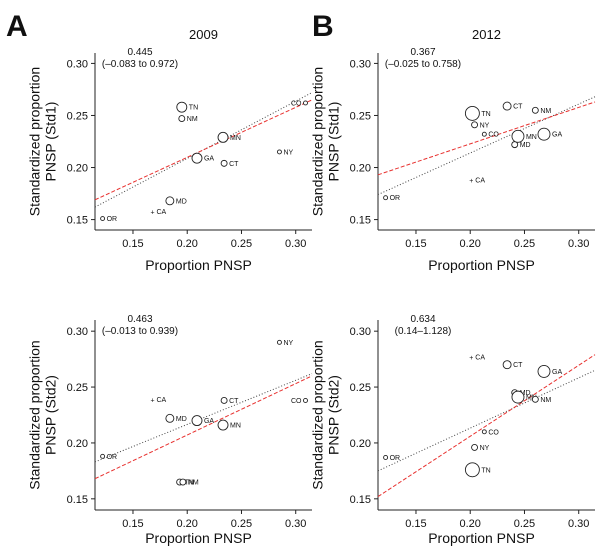 Image resolution: width=600 pixels, height=552 pixels. I want to click on correlation-annotation: (–0.025 to 0.758), so click(423, 64).